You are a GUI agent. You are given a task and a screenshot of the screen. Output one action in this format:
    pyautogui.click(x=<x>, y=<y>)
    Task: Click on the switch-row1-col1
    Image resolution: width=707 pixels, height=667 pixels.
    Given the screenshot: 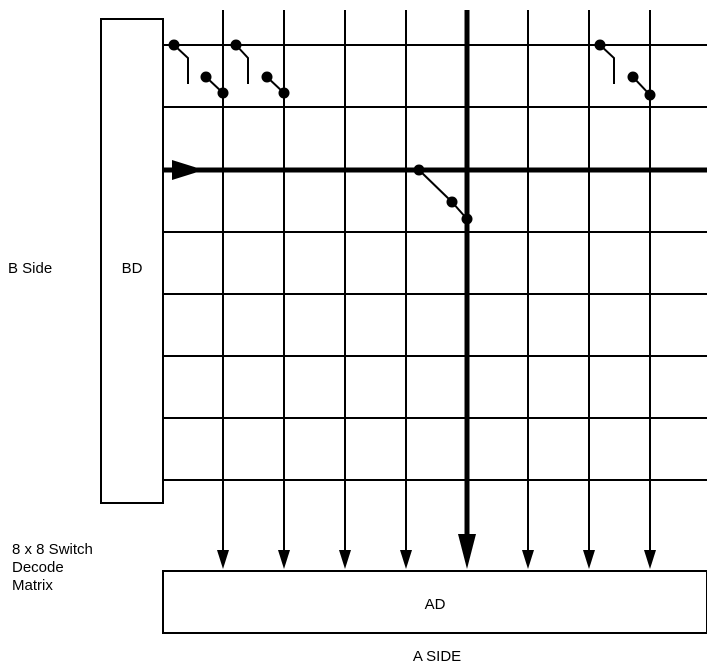 What is the action you would take?
    pyautogui.click(x=199, y=69)
    